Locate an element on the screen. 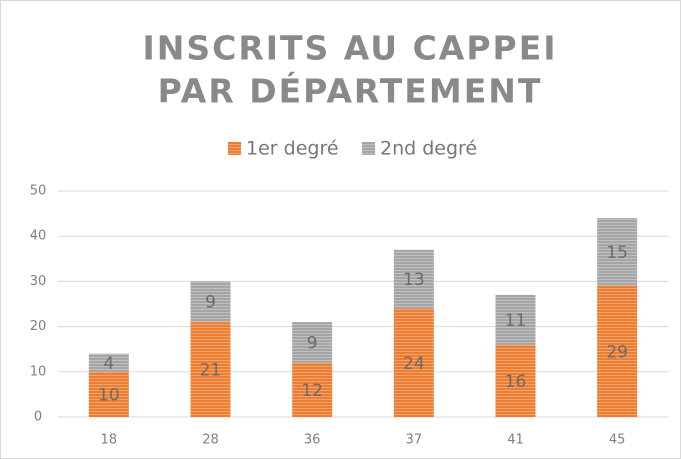 This screenshot has width=681, height=459. data-label: 13 is located at coordinates (414, 280).